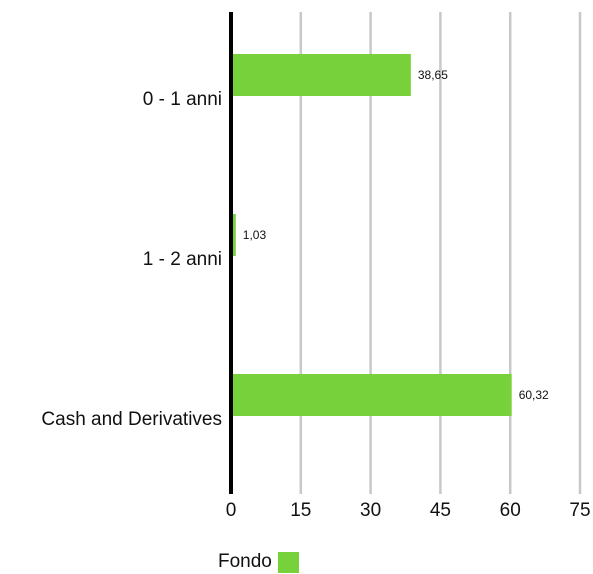  I want to click on x-tick-label: 75, so click(579, 510).